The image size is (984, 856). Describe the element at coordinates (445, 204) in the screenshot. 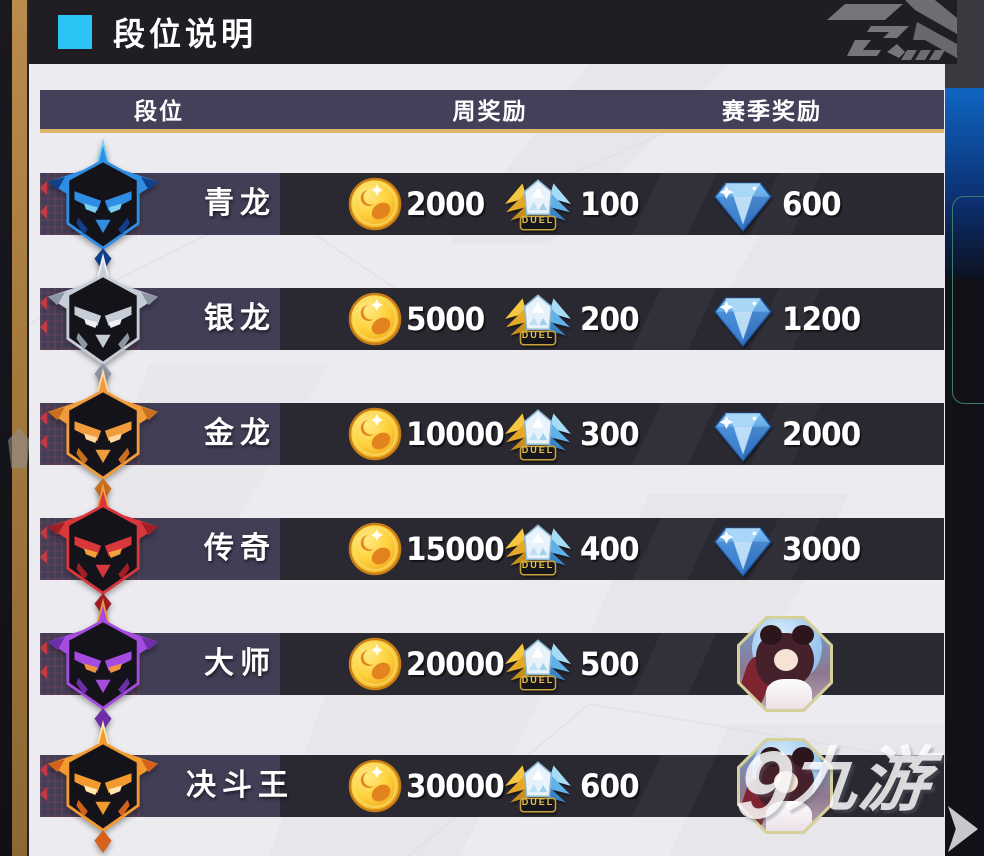

I see `weekly-coins-value: 2000` at that location.